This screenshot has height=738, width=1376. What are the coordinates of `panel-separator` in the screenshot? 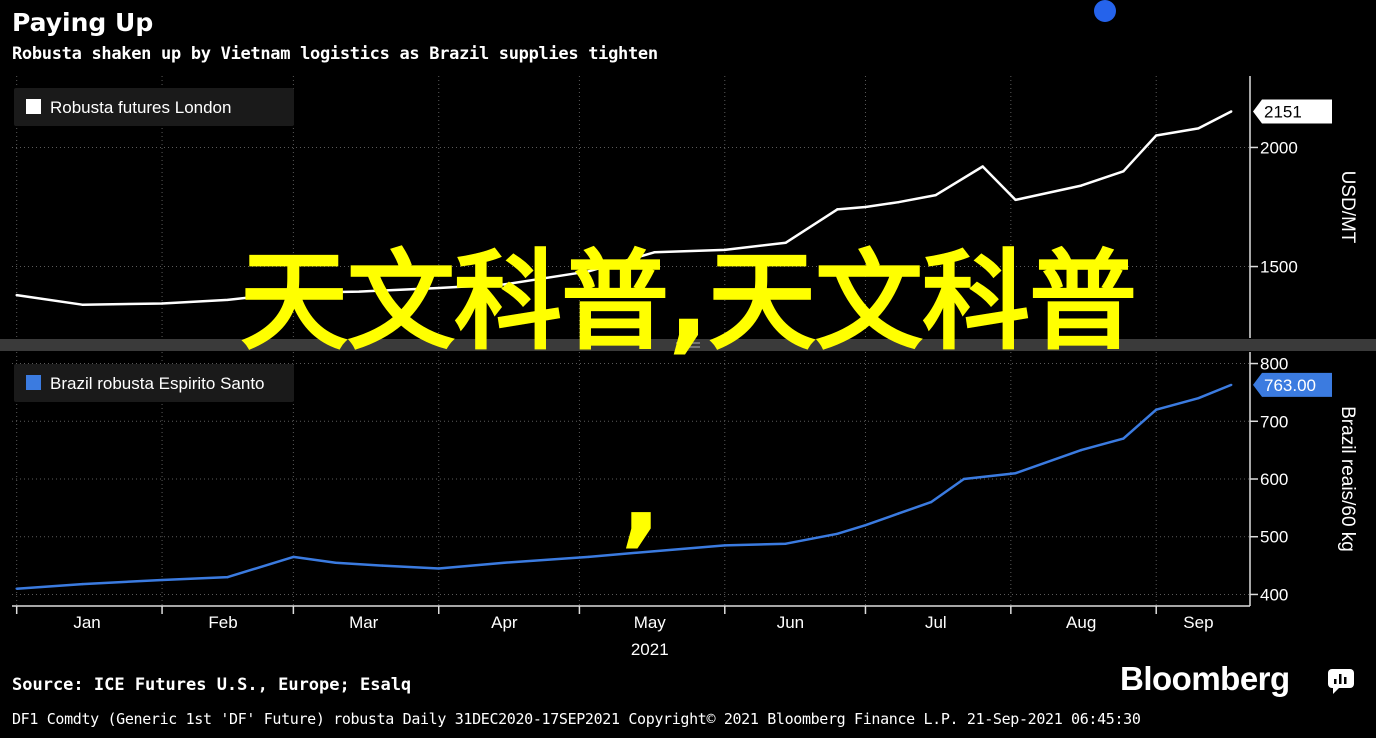 It's located at (688, 345).